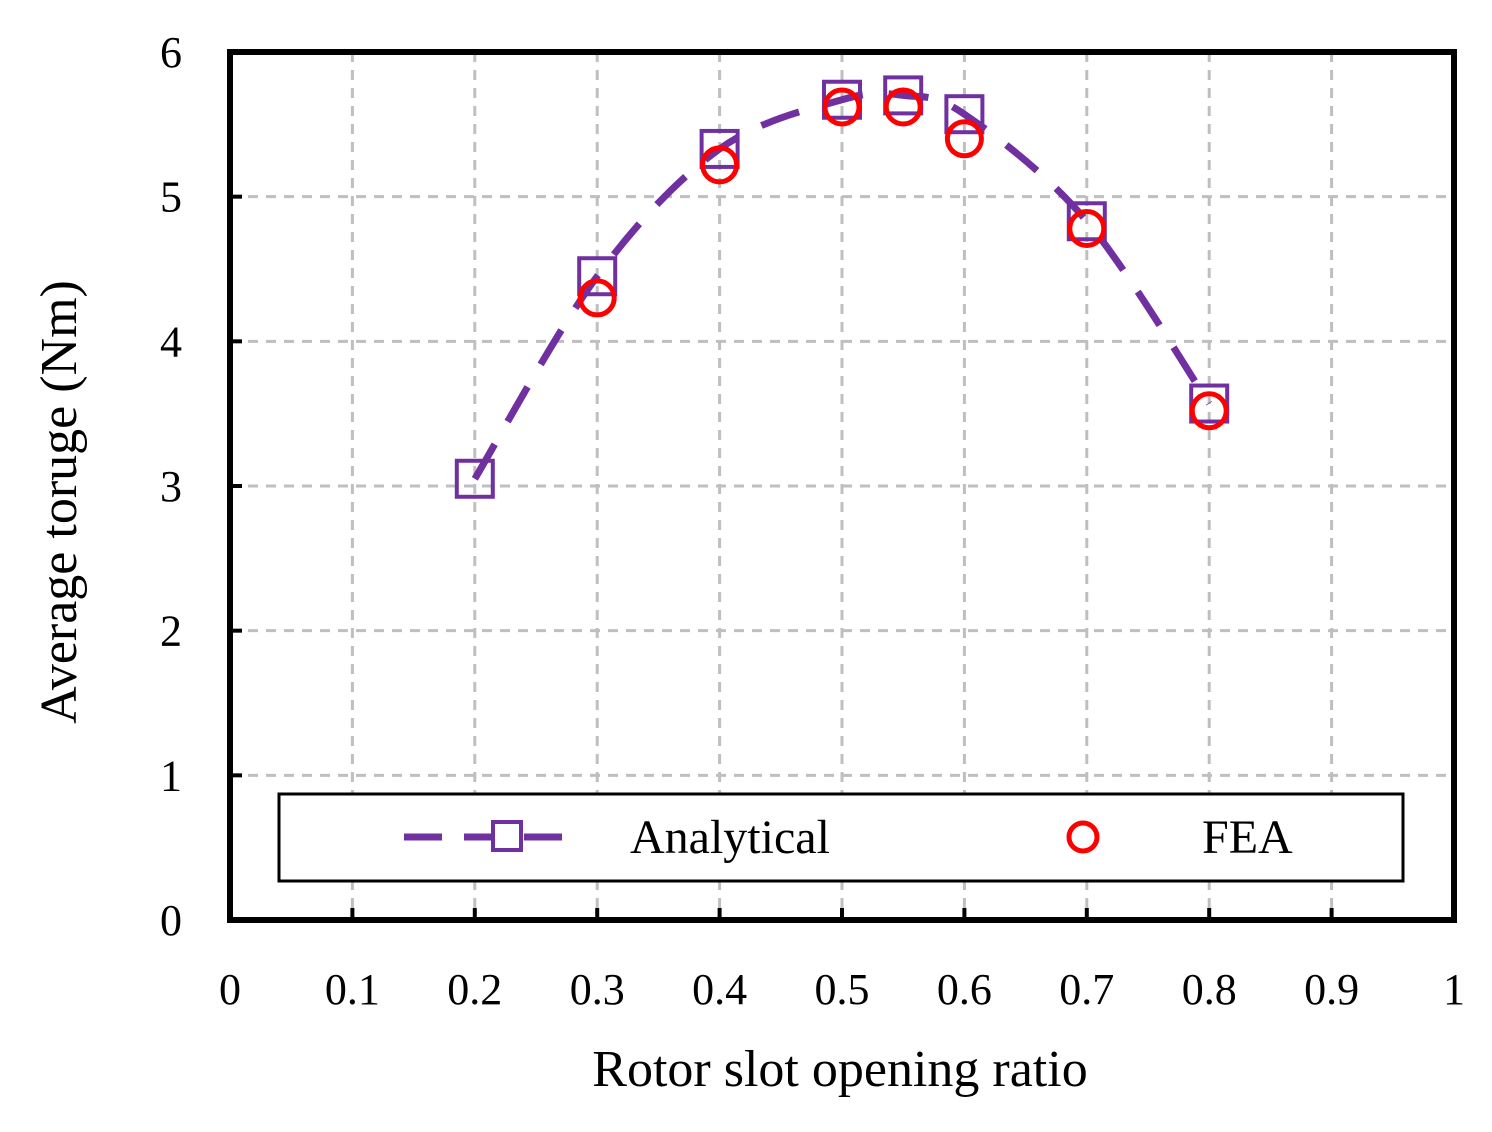 Image resolution: width=1492 pixels, height=1132 pixels. Describe the element at coordinates (171, 52) in the screenshot. I see `y-tick-label: 6` at that location.